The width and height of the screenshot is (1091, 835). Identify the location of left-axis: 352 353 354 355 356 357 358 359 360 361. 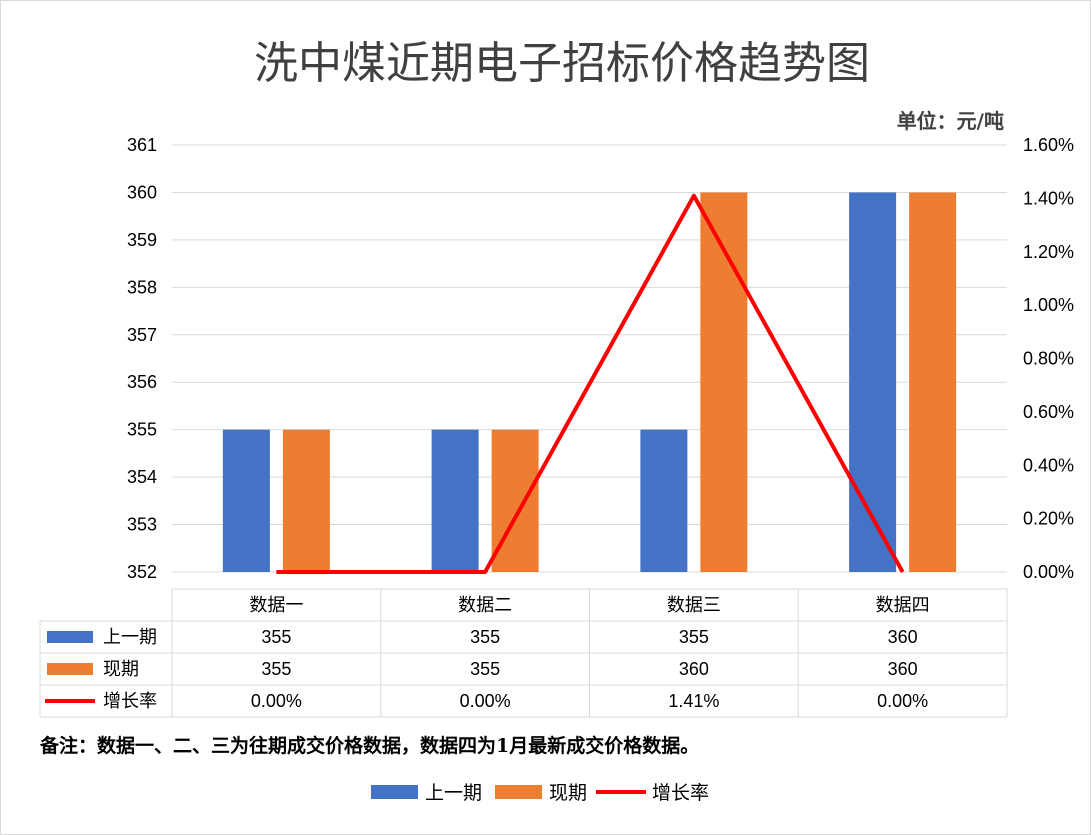
(142, 358).